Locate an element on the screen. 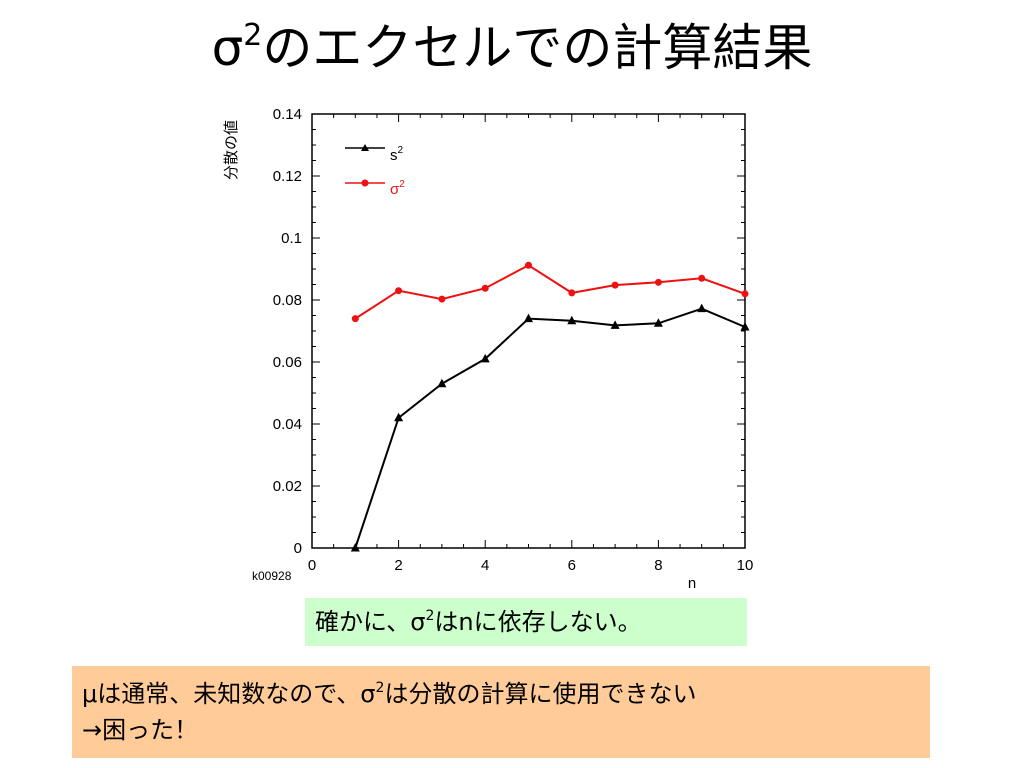 This screenshot has width=1024, height=768. legend-label-sigma2: σ2 is located at coordinates (397, 188).